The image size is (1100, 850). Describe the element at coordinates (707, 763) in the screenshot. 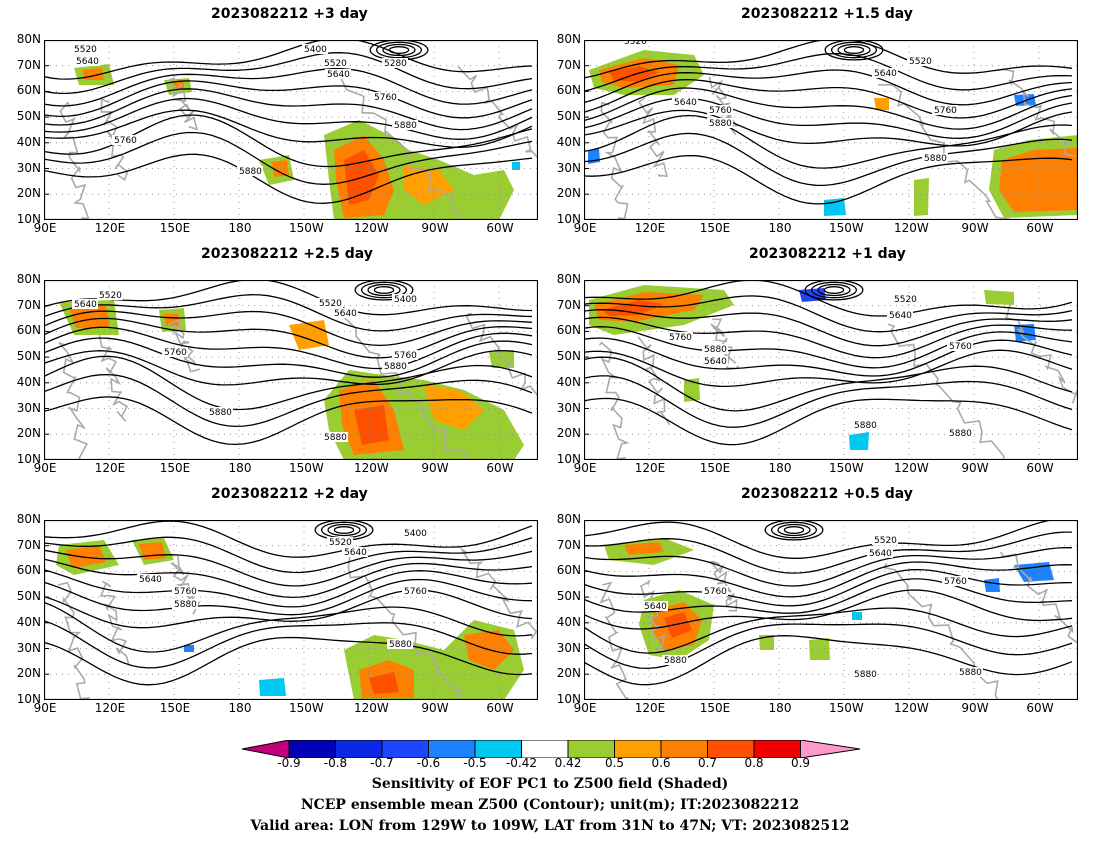

I see `colorbar-label: 0.7` at that location.